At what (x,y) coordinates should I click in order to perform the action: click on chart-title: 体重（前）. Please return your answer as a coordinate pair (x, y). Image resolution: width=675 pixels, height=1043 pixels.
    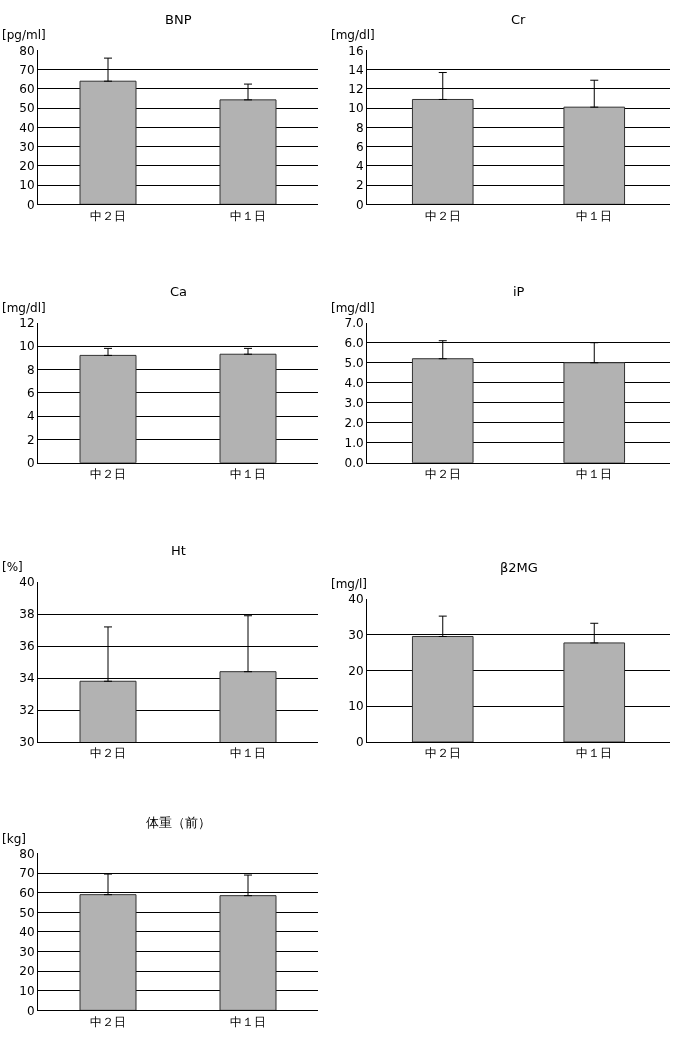
    Looking at the image, I should click on (178, 822).